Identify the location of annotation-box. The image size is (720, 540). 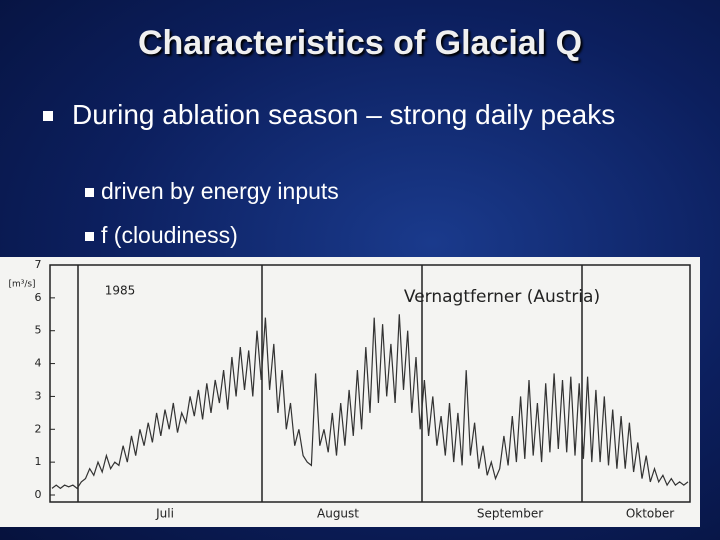
(503, 297).